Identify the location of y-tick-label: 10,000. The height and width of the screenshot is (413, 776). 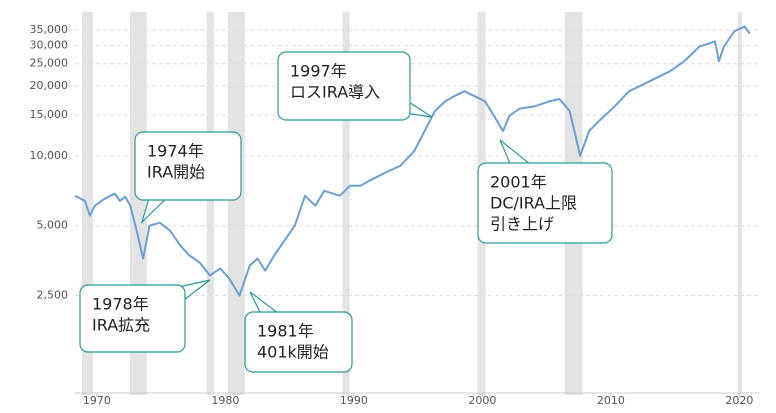
(49, 155).